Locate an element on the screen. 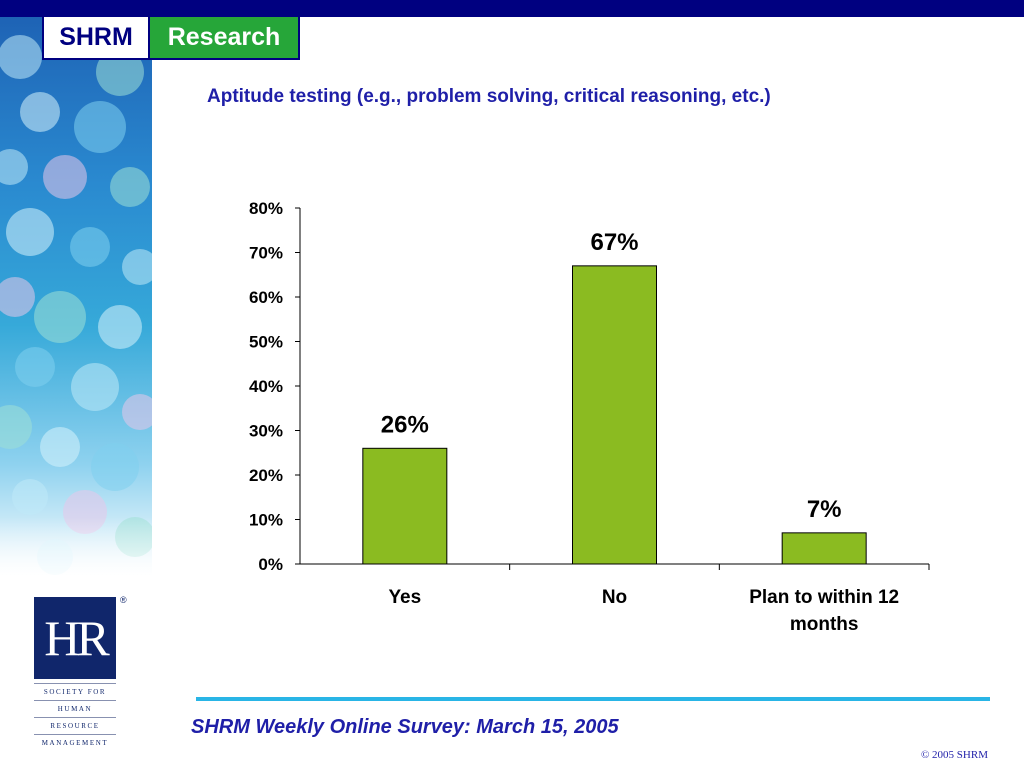  brand-research-label: Research is located at coordinates (224, 37).